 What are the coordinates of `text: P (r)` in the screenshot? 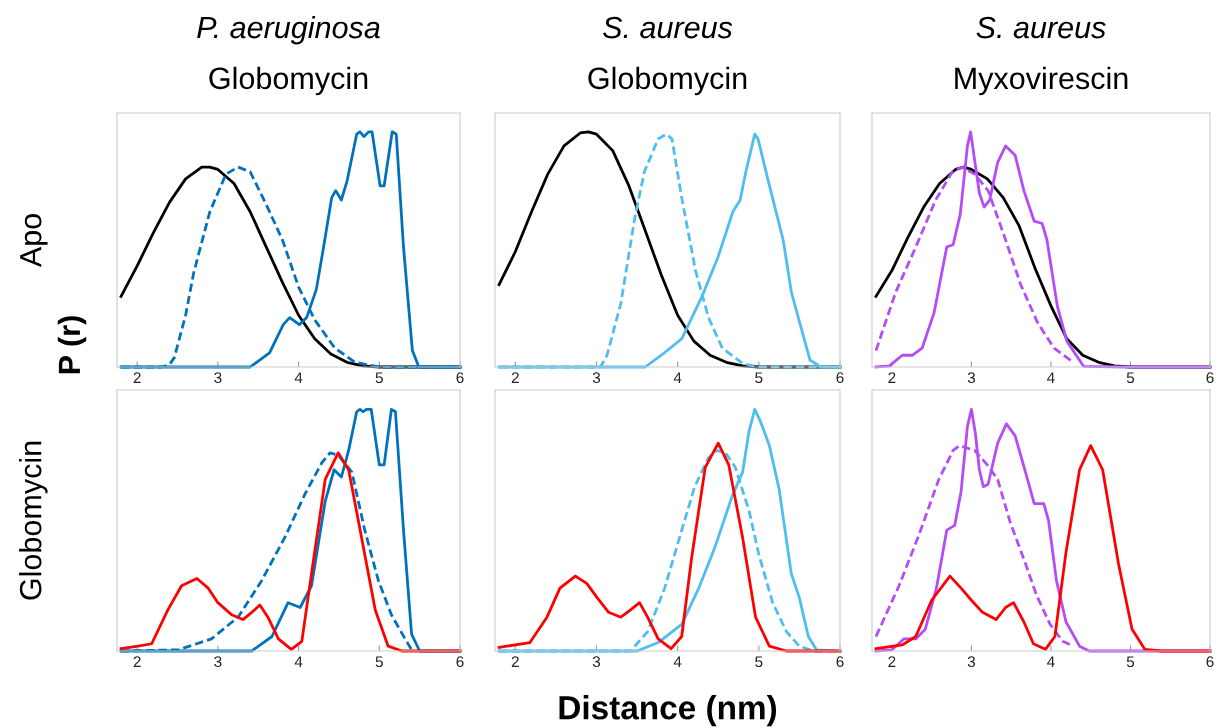 It's located at (72, 345).